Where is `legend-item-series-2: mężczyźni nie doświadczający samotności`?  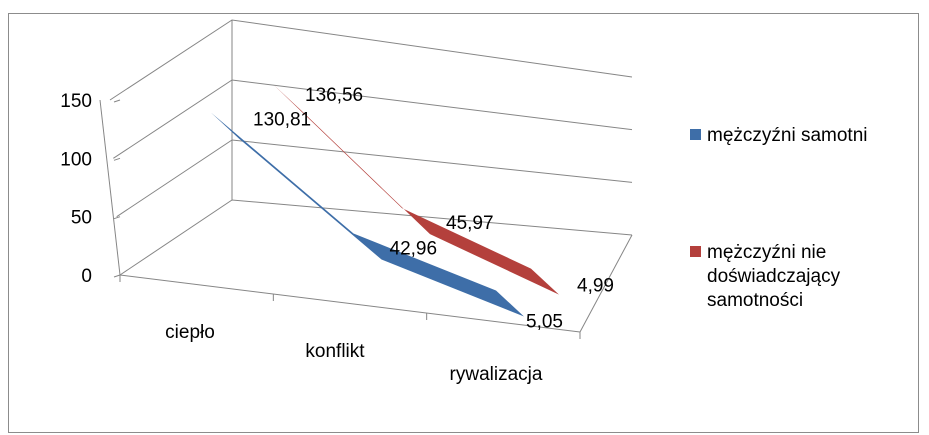
legend-item-series-2: mężczyźni nie doświadczający samotności is located at coordinates (803, 277).